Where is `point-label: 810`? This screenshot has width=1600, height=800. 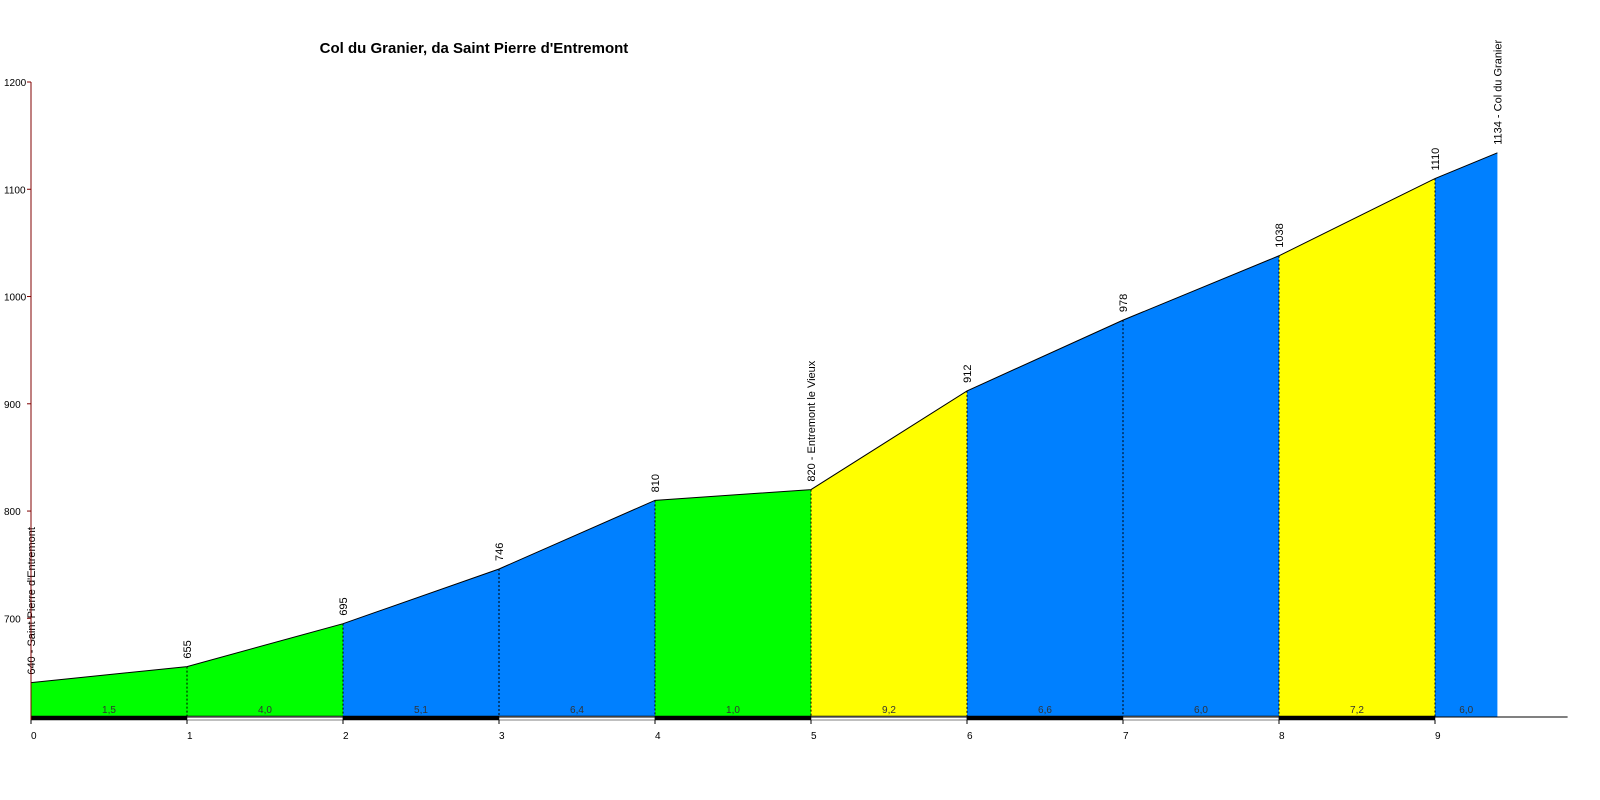 point-label: 810 is located at coordinates (656, 483).